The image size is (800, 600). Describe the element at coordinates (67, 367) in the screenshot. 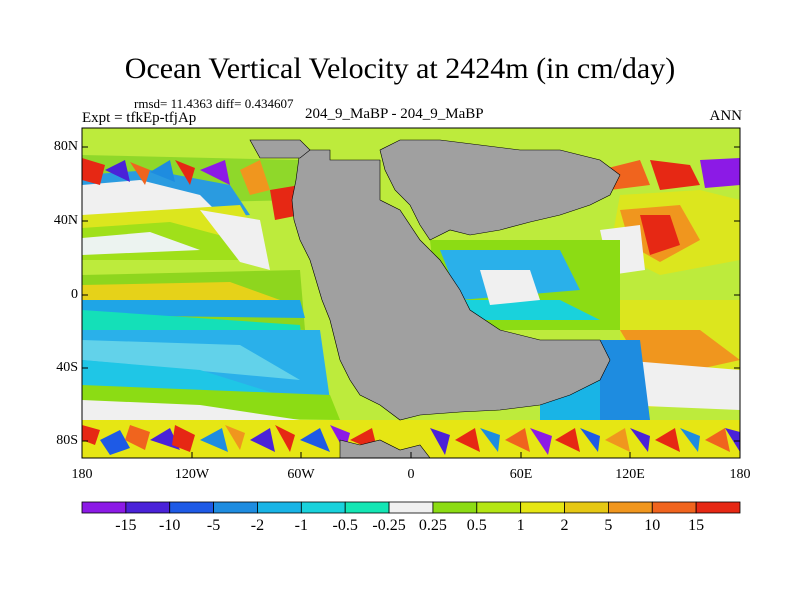

I see `y-tick-label: 40S` at that location.